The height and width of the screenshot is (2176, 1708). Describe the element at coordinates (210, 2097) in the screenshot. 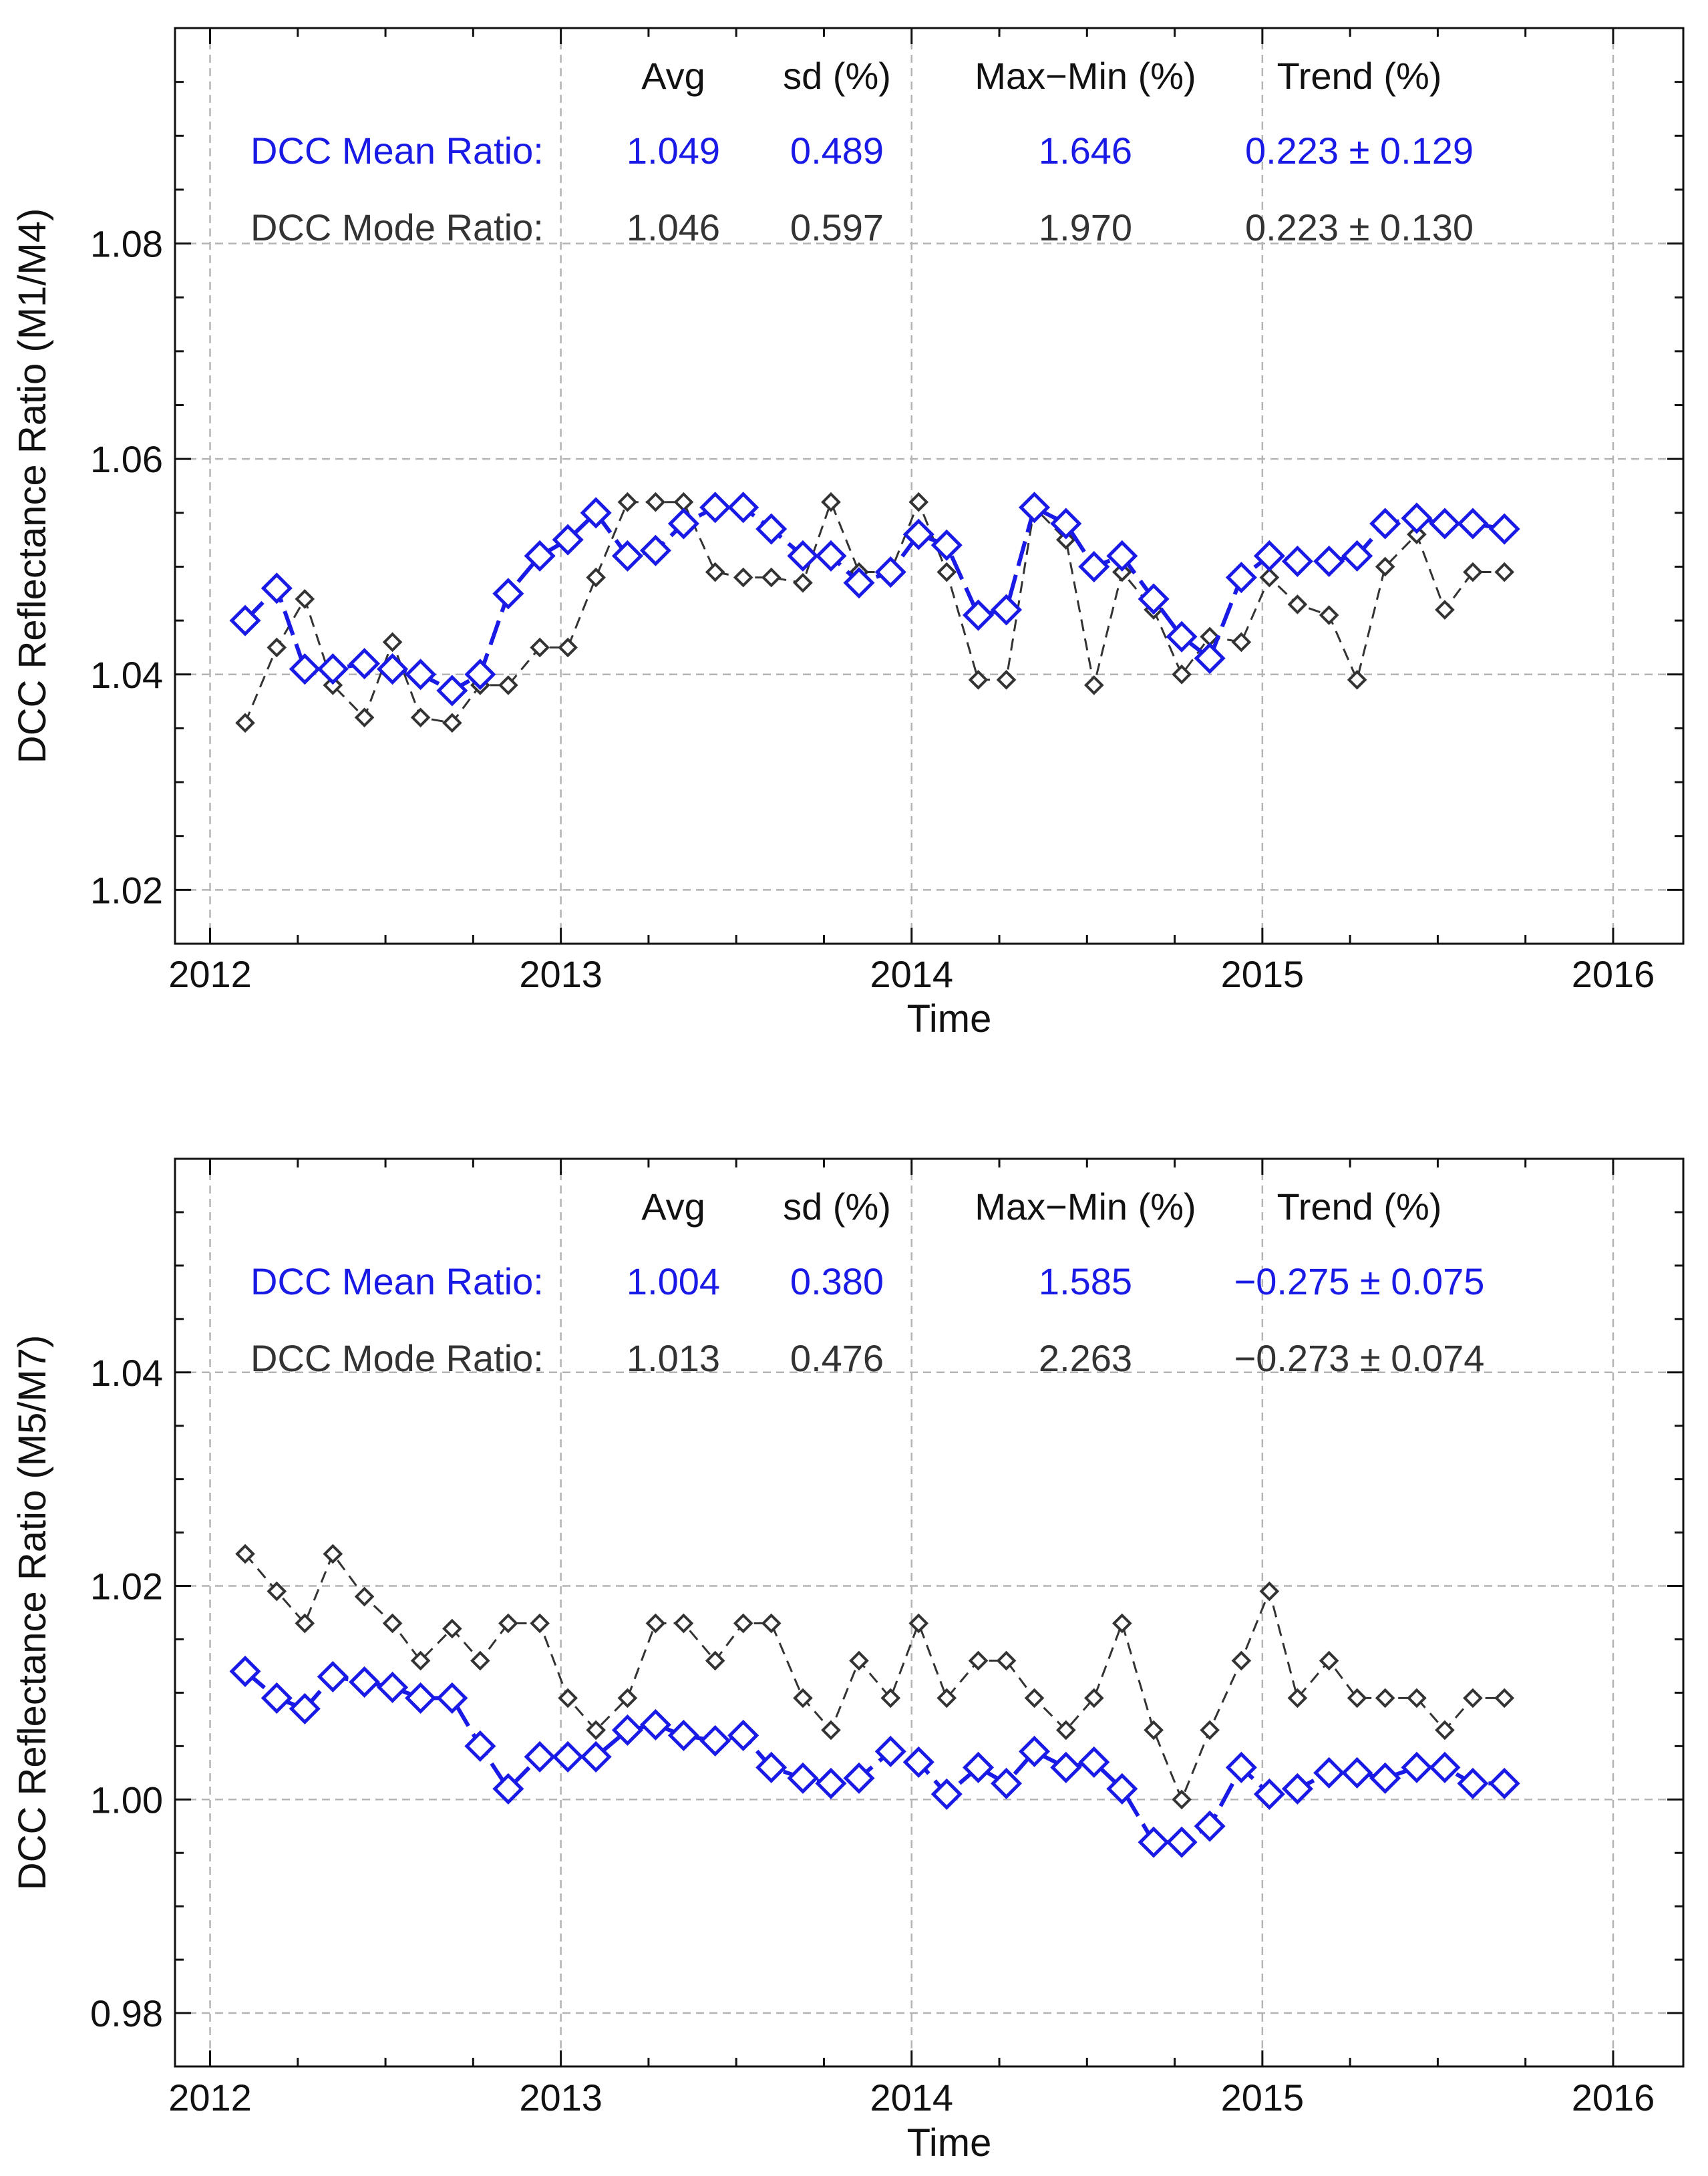

I see `x-tick-label: 2012` at that location.